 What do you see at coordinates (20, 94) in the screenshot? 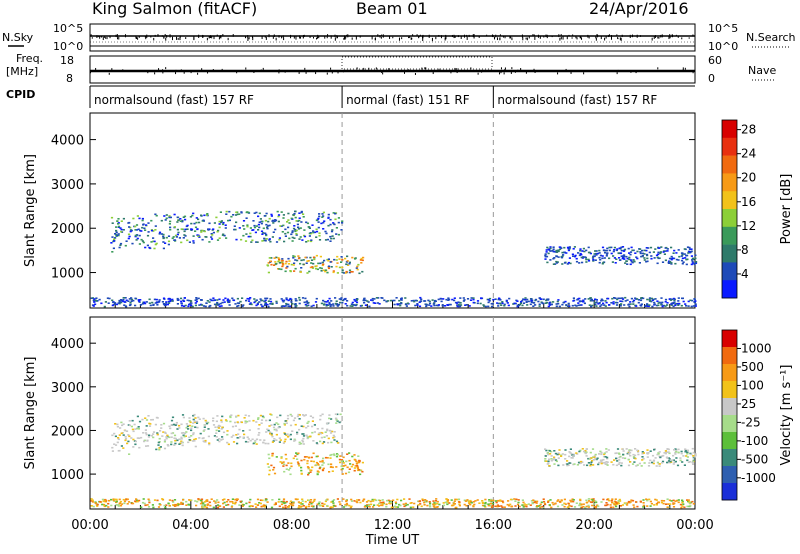
I see `cpid-label: CPID` at bounding box center [20, 94].